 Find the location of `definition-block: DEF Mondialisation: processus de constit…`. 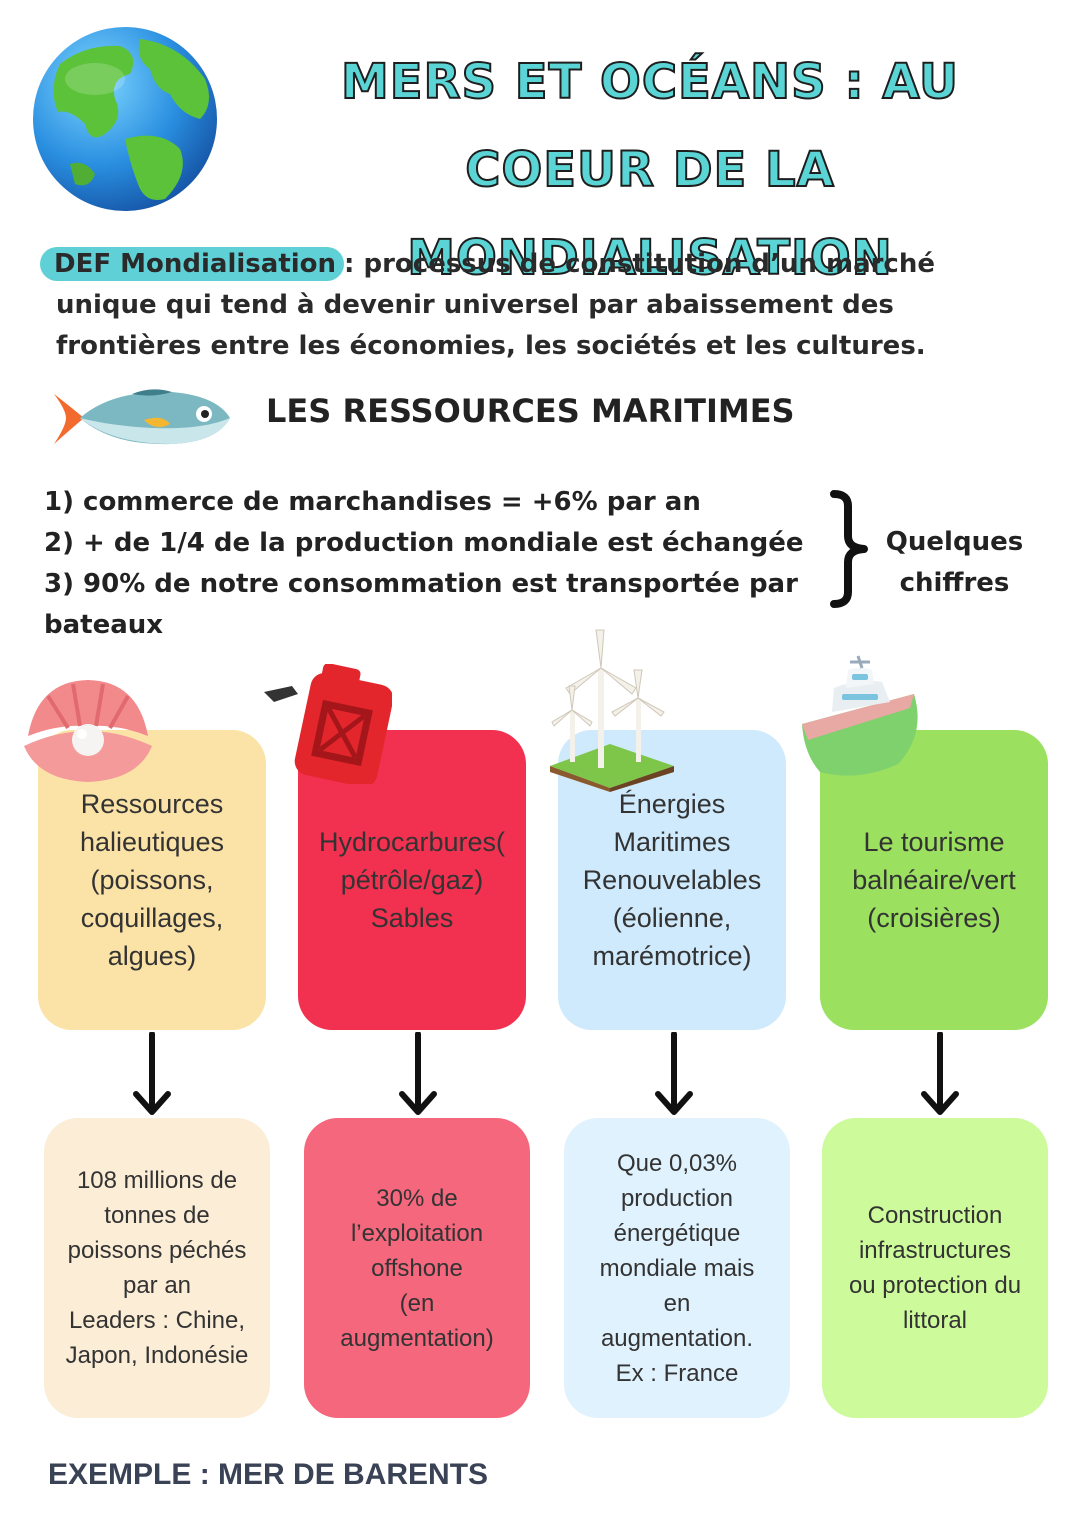

definition-block: DEF Mondialisation: processus de constit… is located at coordinates (540, 305).